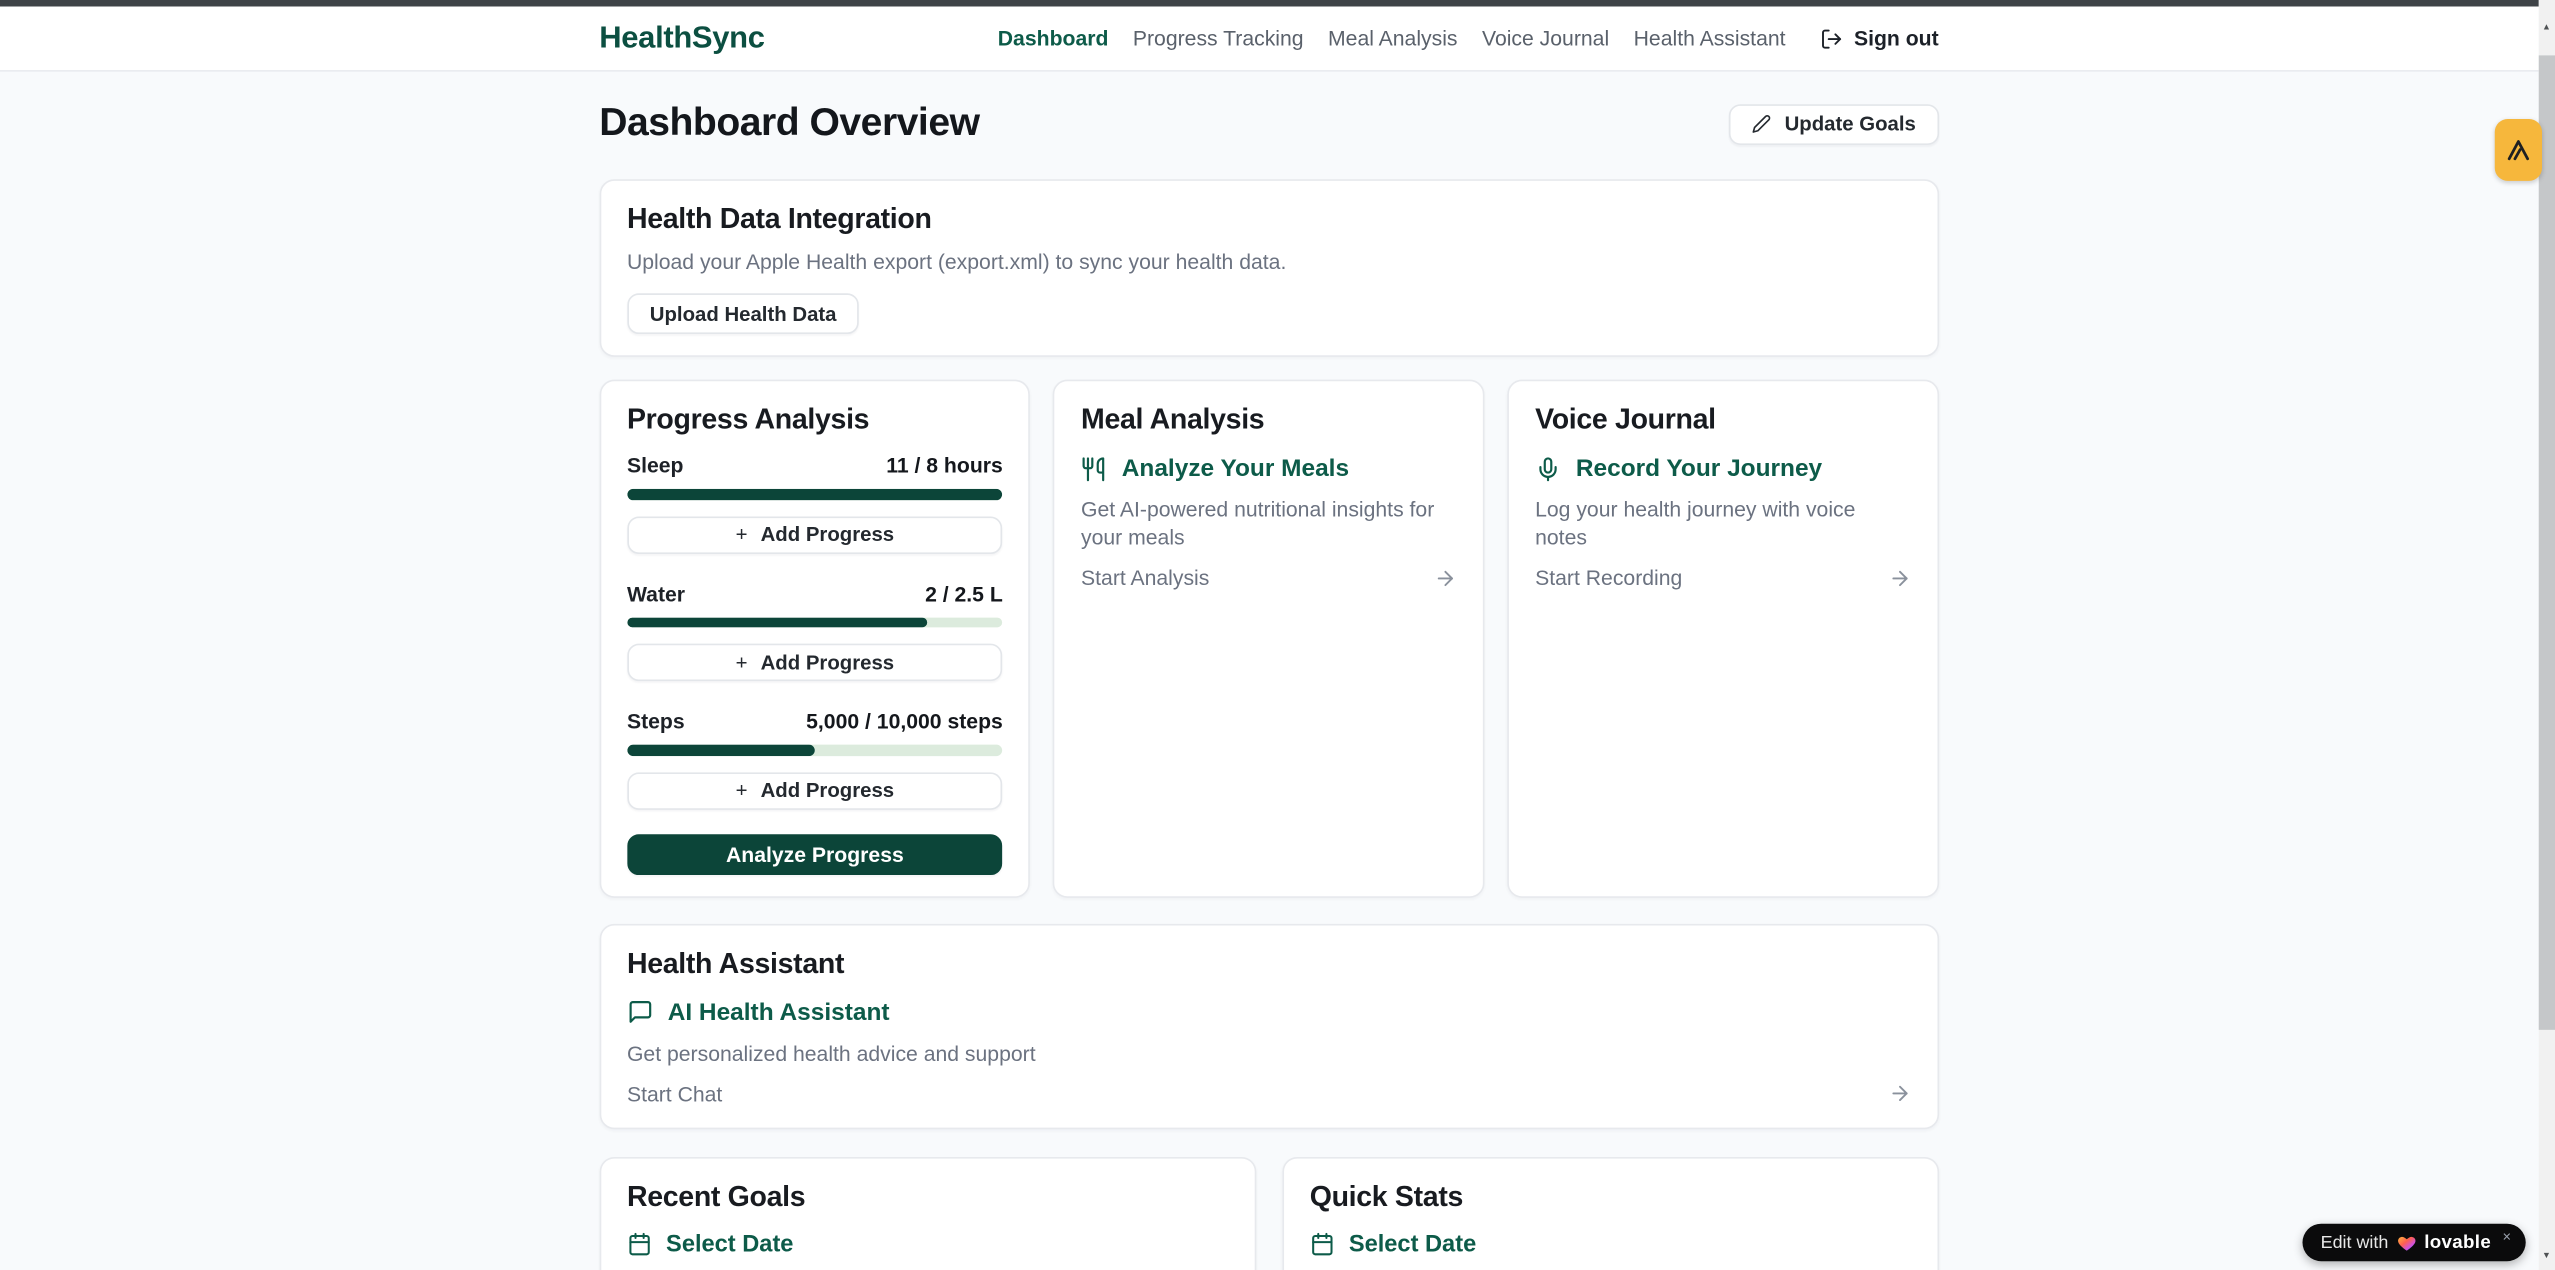 The image size is (2555, 1270). I want to click on page-title: Dashboard Overview, so click(789, 123).